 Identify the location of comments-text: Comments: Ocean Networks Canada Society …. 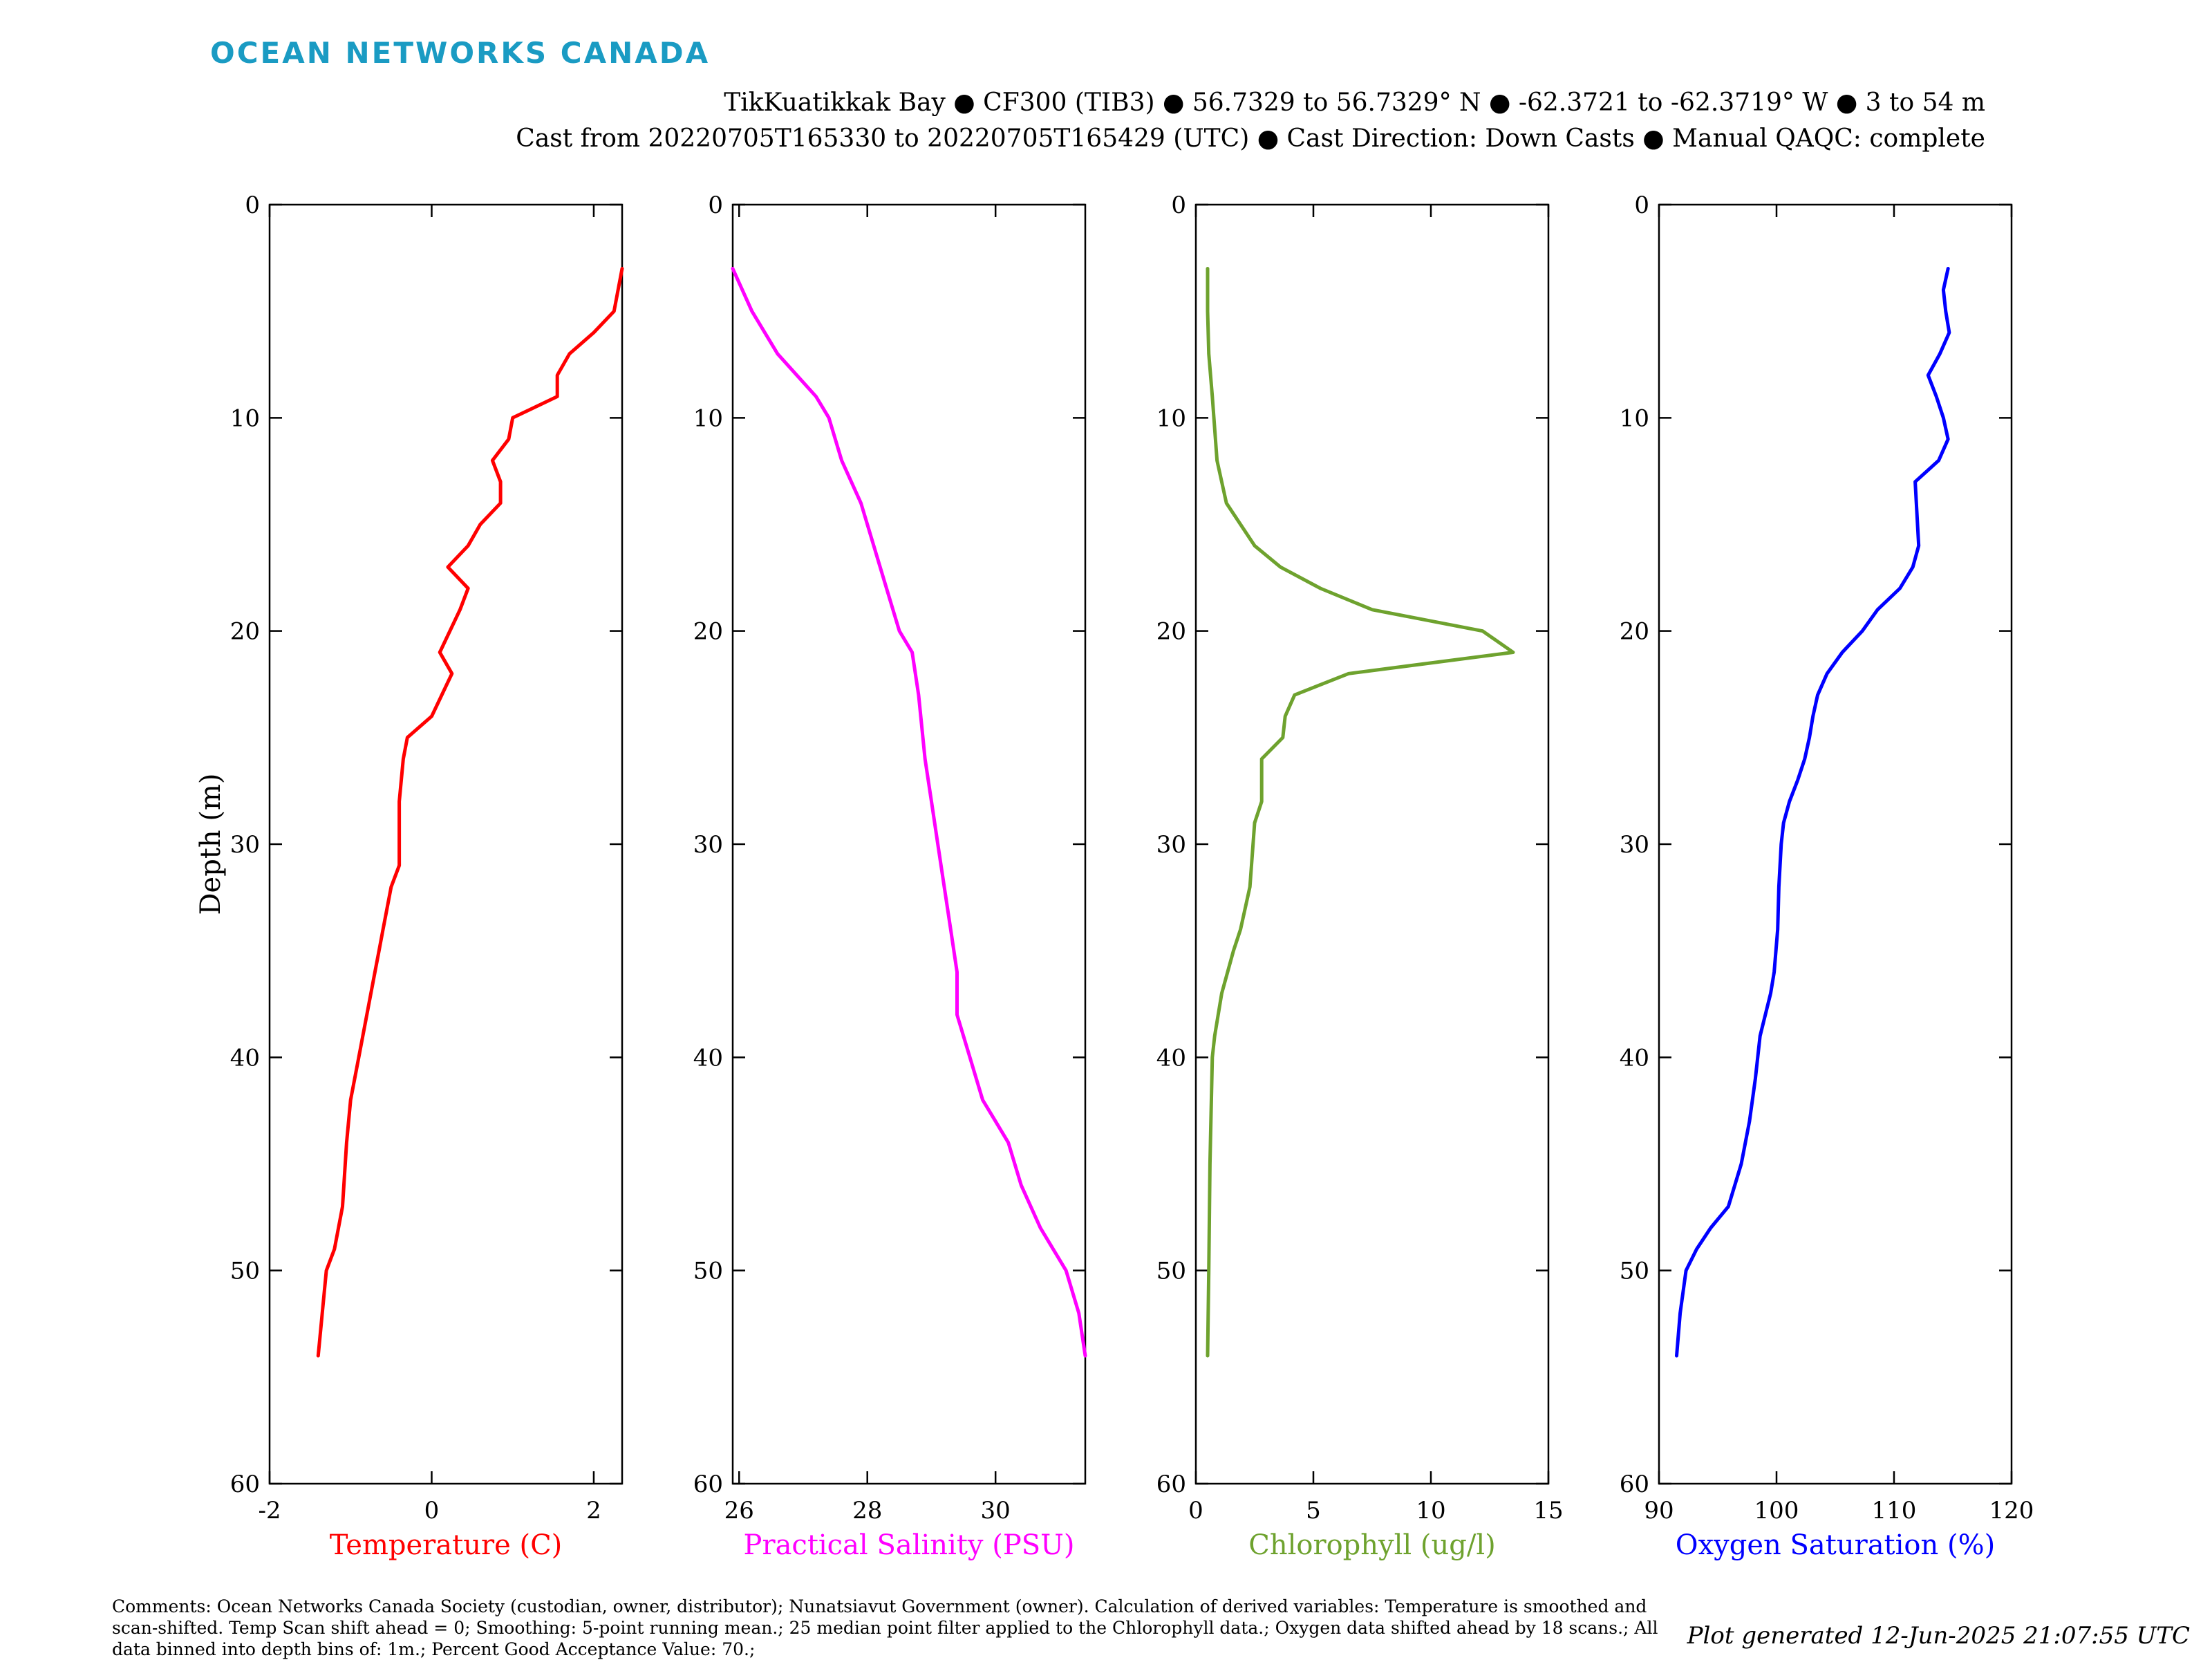
(885, 1627).